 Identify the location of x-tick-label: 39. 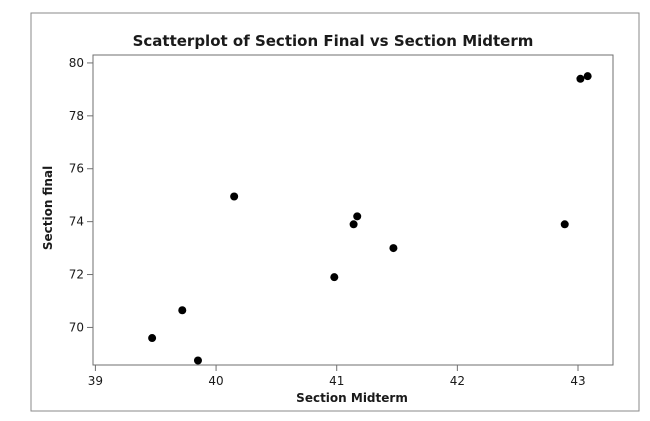
(95, 381).